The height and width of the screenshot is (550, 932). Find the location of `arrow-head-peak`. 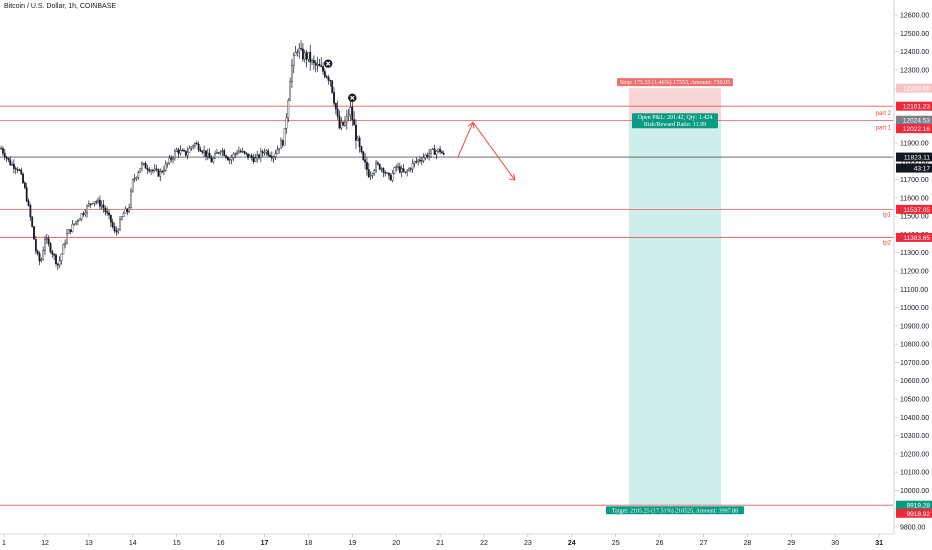

arrow-head-peak is located at coordinates (471, 125).